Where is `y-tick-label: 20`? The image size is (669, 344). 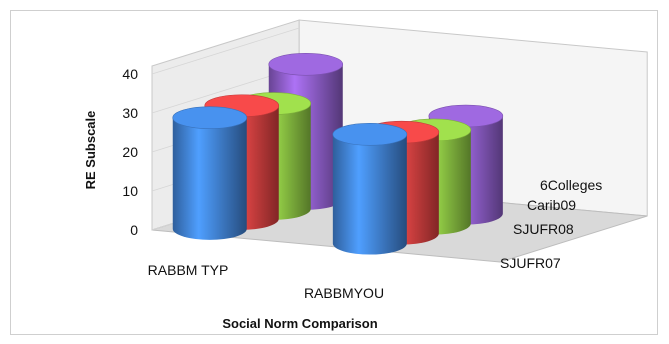 y-tick-label: 20 is located at coordinates (130, 152).